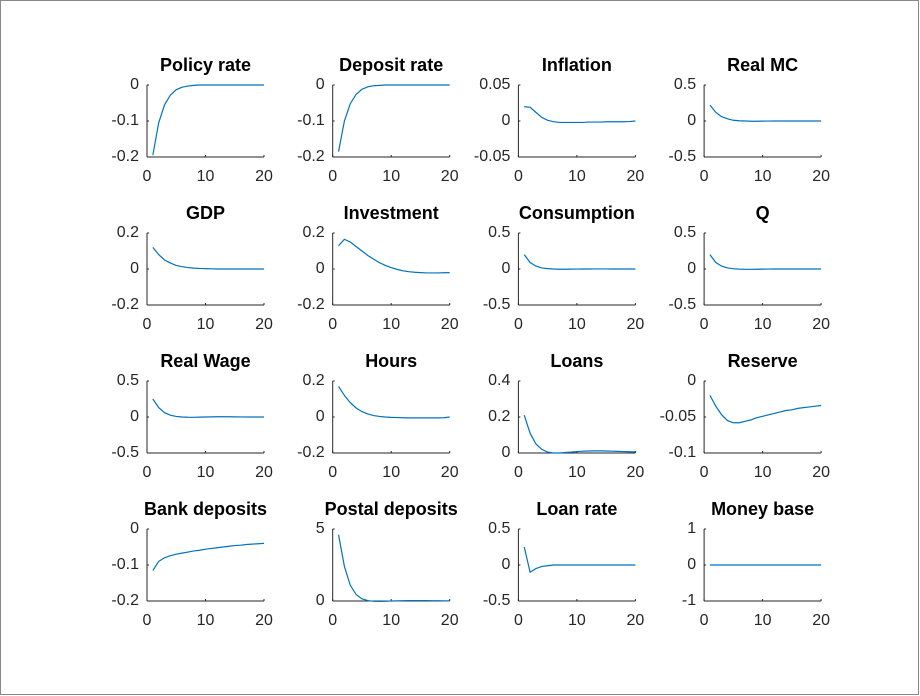 Image resolution: width=920 pixels, height=696 pixels. Describe the element at coordinates (762, 65) in the screenshot. I see `subplot-title: Real MC` at that location.